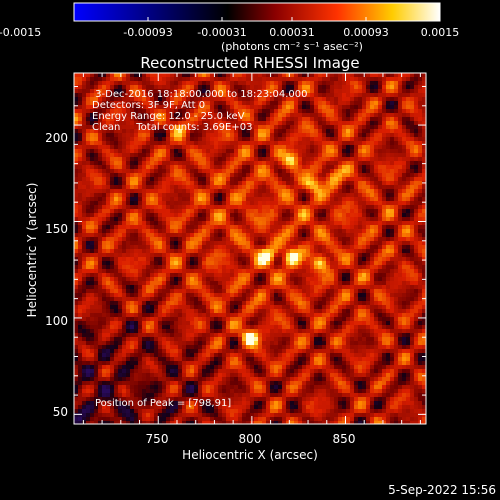 The height and width of the screenshot is (500, 500). Describe the element at coordinates (257, 19) in the screenshot. I see `colorbar-ticks` at that location.